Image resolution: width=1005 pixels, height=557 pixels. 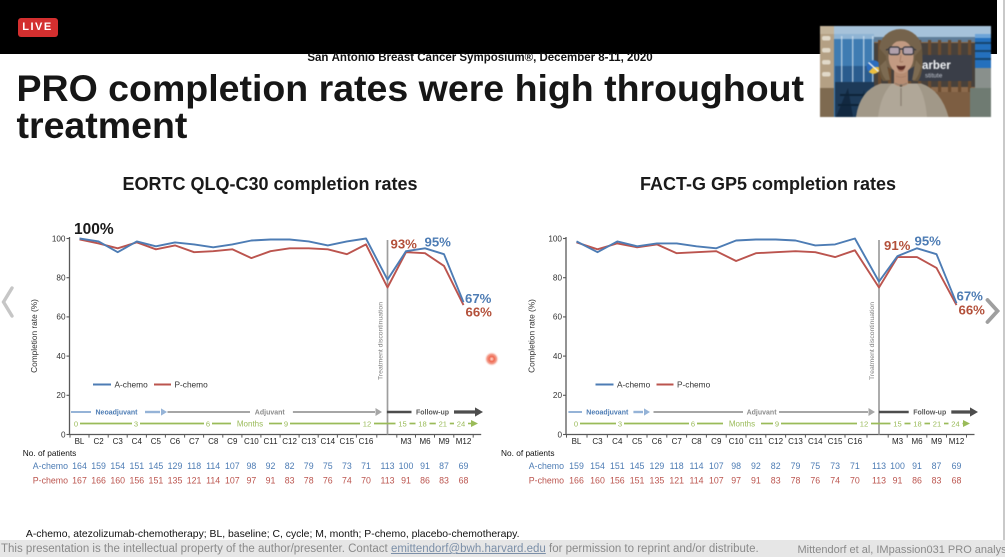 What do you see at coordinates (528, 453) in the screenshot?
I see `svg-text: No. of patients` at bounding box center [528, 453].